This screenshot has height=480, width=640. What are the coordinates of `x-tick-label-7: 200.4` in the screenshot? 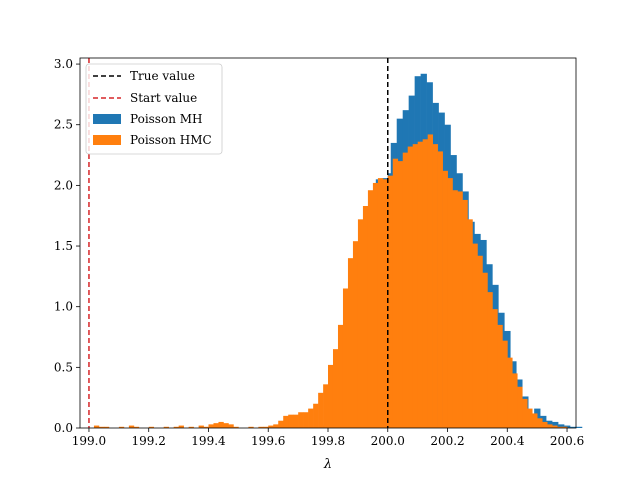 It's located at (507, 441).